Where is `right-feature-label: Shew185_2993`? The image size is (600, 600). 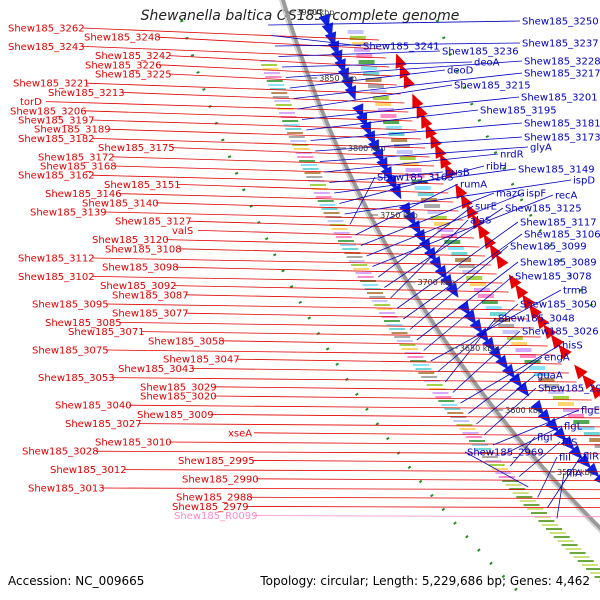 right-feature-label: Shew185_2993 is located at coordinates (569, 389).